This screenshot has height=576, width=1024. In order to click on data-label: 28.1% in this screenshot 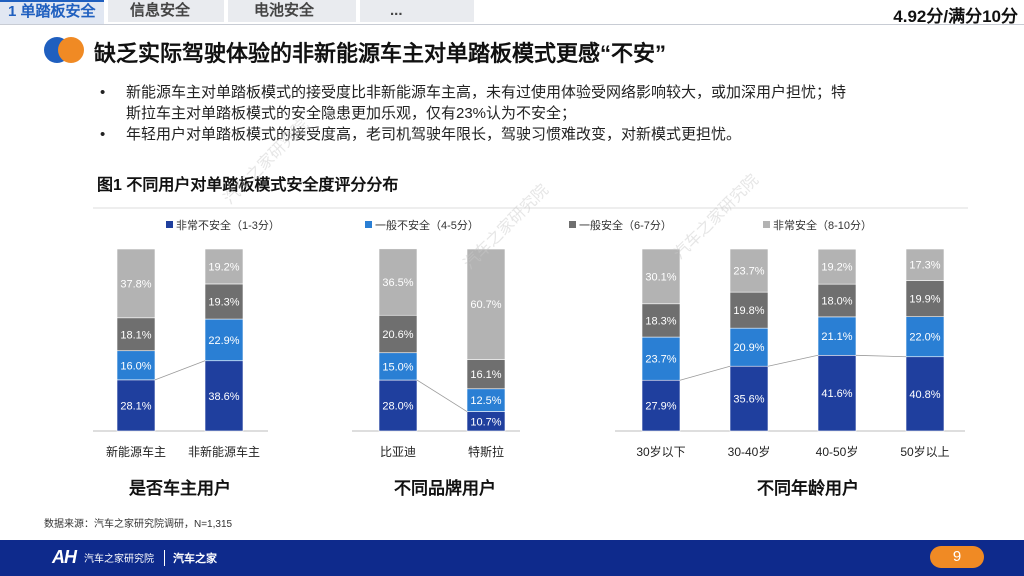, I will do `click(135, 406)`.